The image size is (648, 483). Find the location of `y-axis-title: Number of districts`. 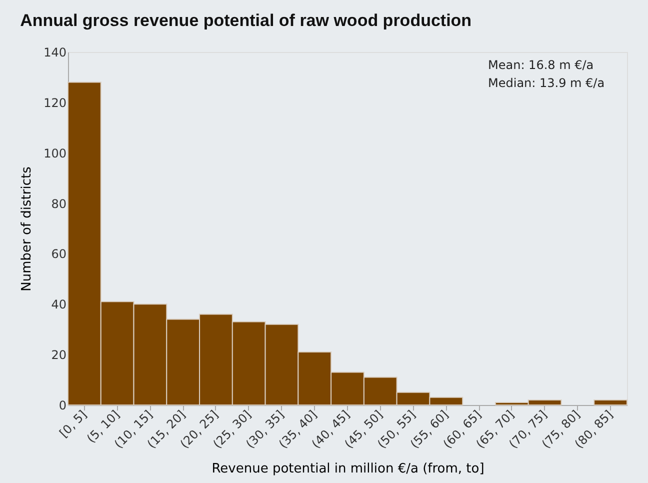

y-axis-title: Number of districts is located at coordinates (27, 229).